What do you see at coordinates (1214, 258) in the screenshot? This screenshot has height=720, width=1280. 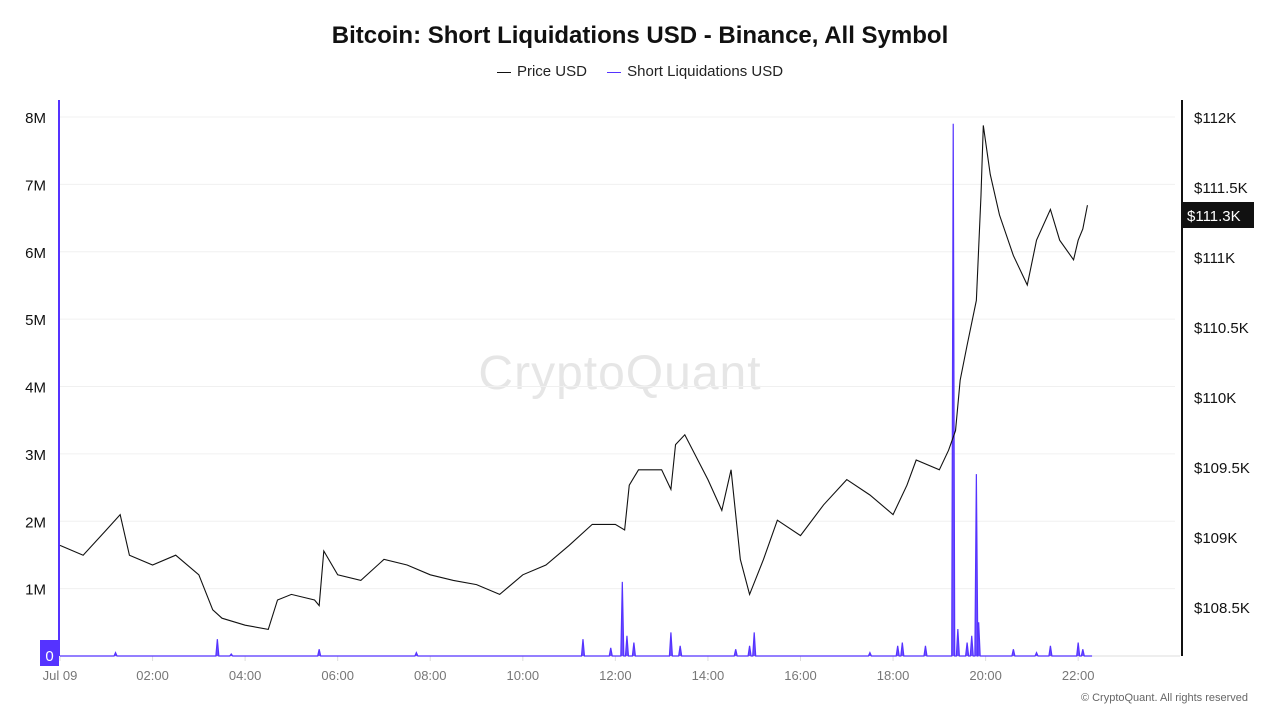 I see `right-tick-label: $111K` at bounding box center [1214, 258].